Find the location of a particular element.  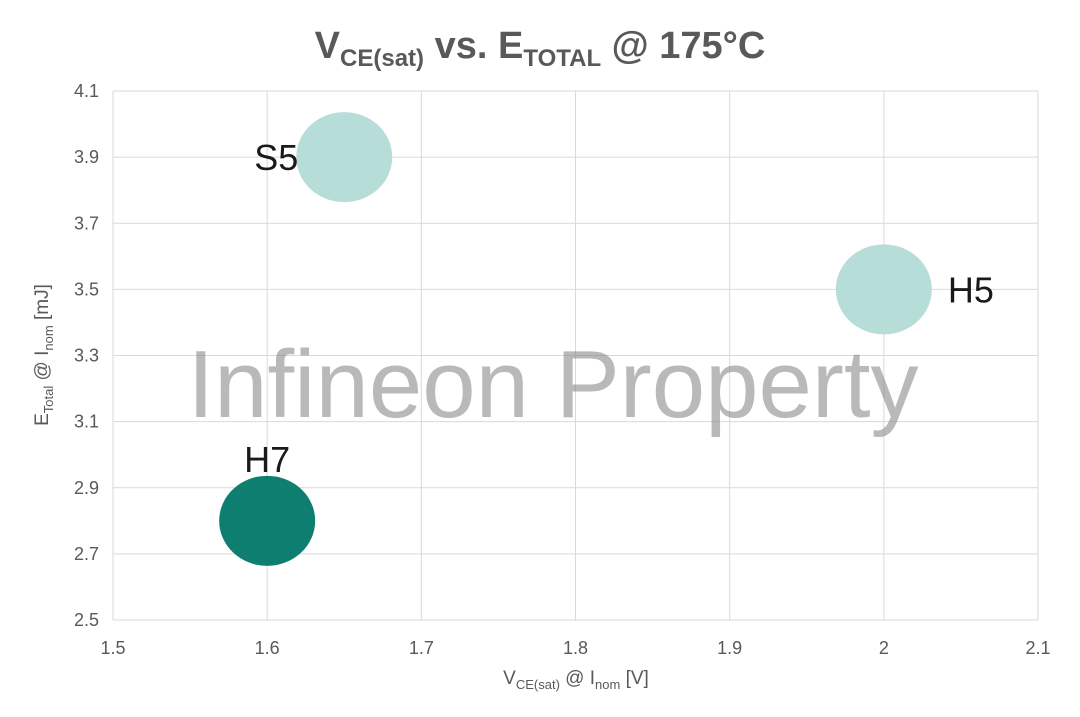

y-tick-label: 4.1 is located at coordinates (86, 91).